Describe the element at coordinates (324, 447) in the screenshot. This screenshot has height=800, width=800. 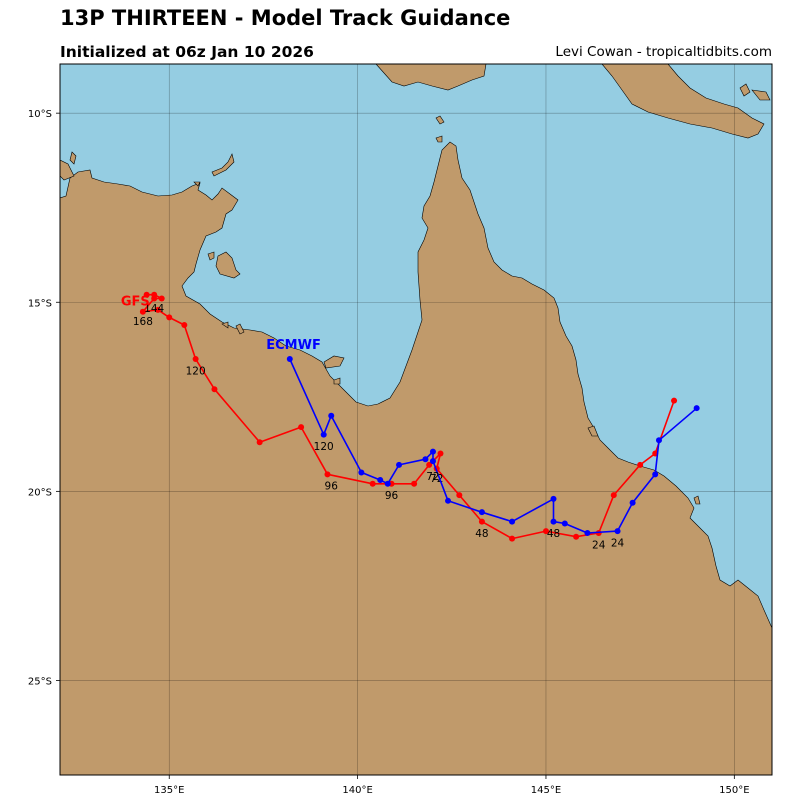
I see `ecmwf-hour-label: 120` at that location.